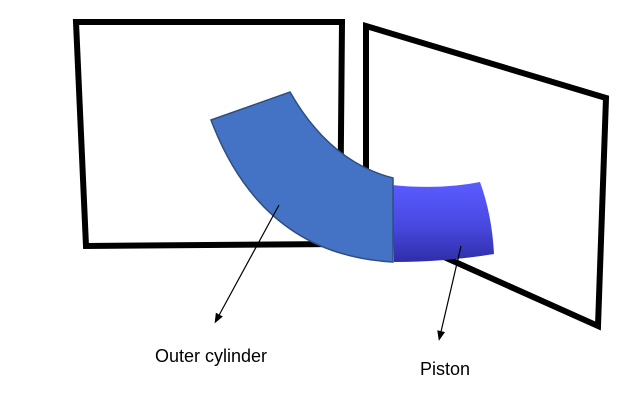 This screenshot has width=632, height=404. What do you see at coordinates (445, 369) in the screenshot?
I see `piston-label: Piston` at bounding box center [445, 369].